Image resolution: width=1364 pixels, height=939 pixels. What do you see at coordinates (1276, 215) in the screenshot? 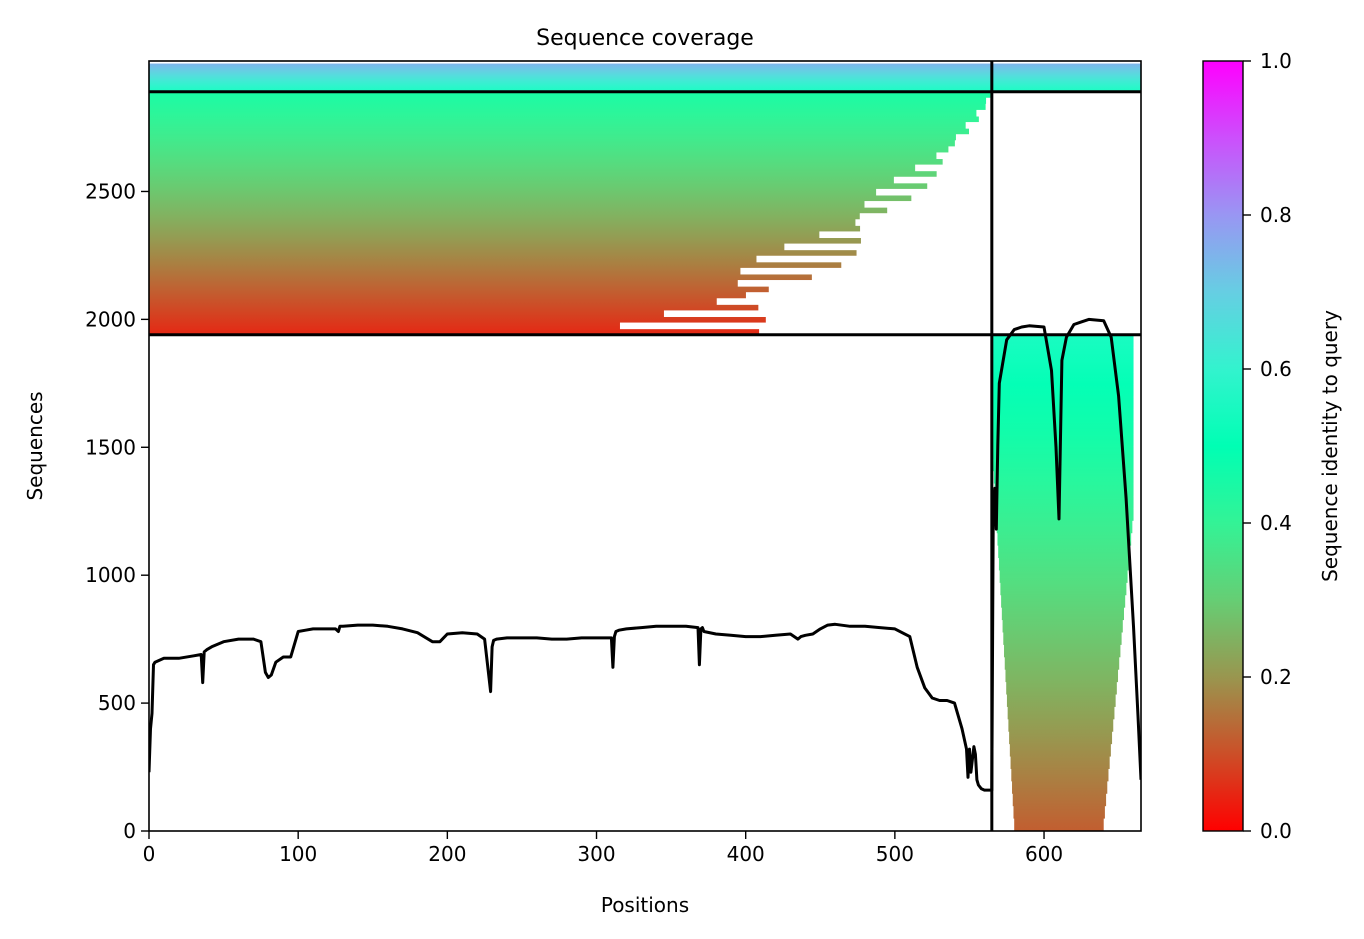
I see `colorbar-tick-label: 0.8` at bounding box center [1276, 215].